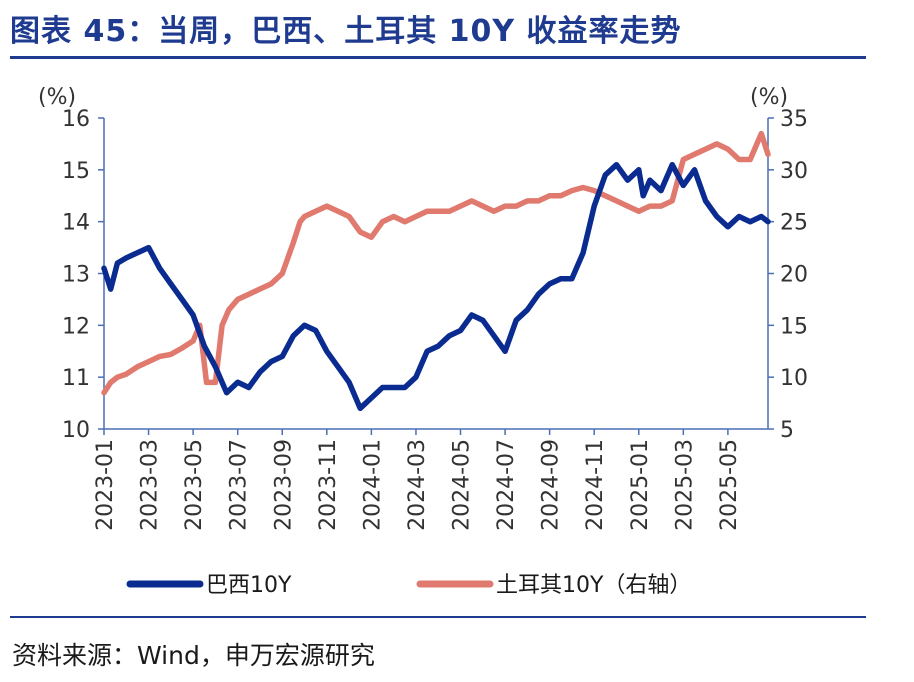 The height and width of the screenshot is (682, 914). What do you see at coordinates (769, 97) in the screenshot?
I see `right-axis-unit: (%)` at bounding box center [769, 97].